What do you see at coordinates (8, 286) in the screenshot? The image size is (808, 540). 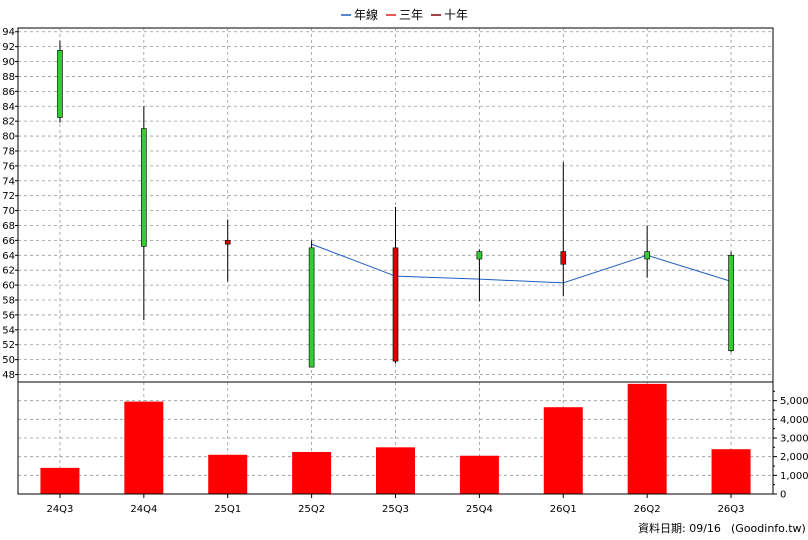 I see `price-tick-label: 60` at bounding box center [8, 286].